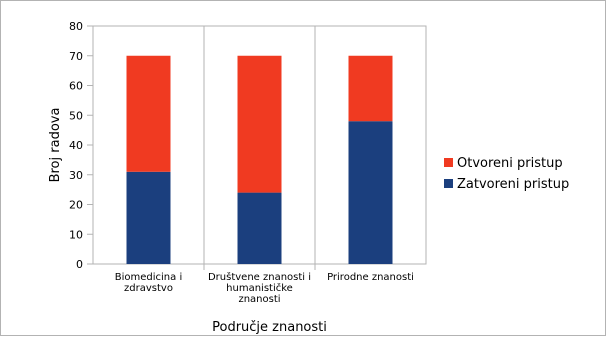 This screenshot has width=606, height=339. Describe the element at coordinates (76, 145) in the screenshot. I see `y-tick-label: 40` at that location.